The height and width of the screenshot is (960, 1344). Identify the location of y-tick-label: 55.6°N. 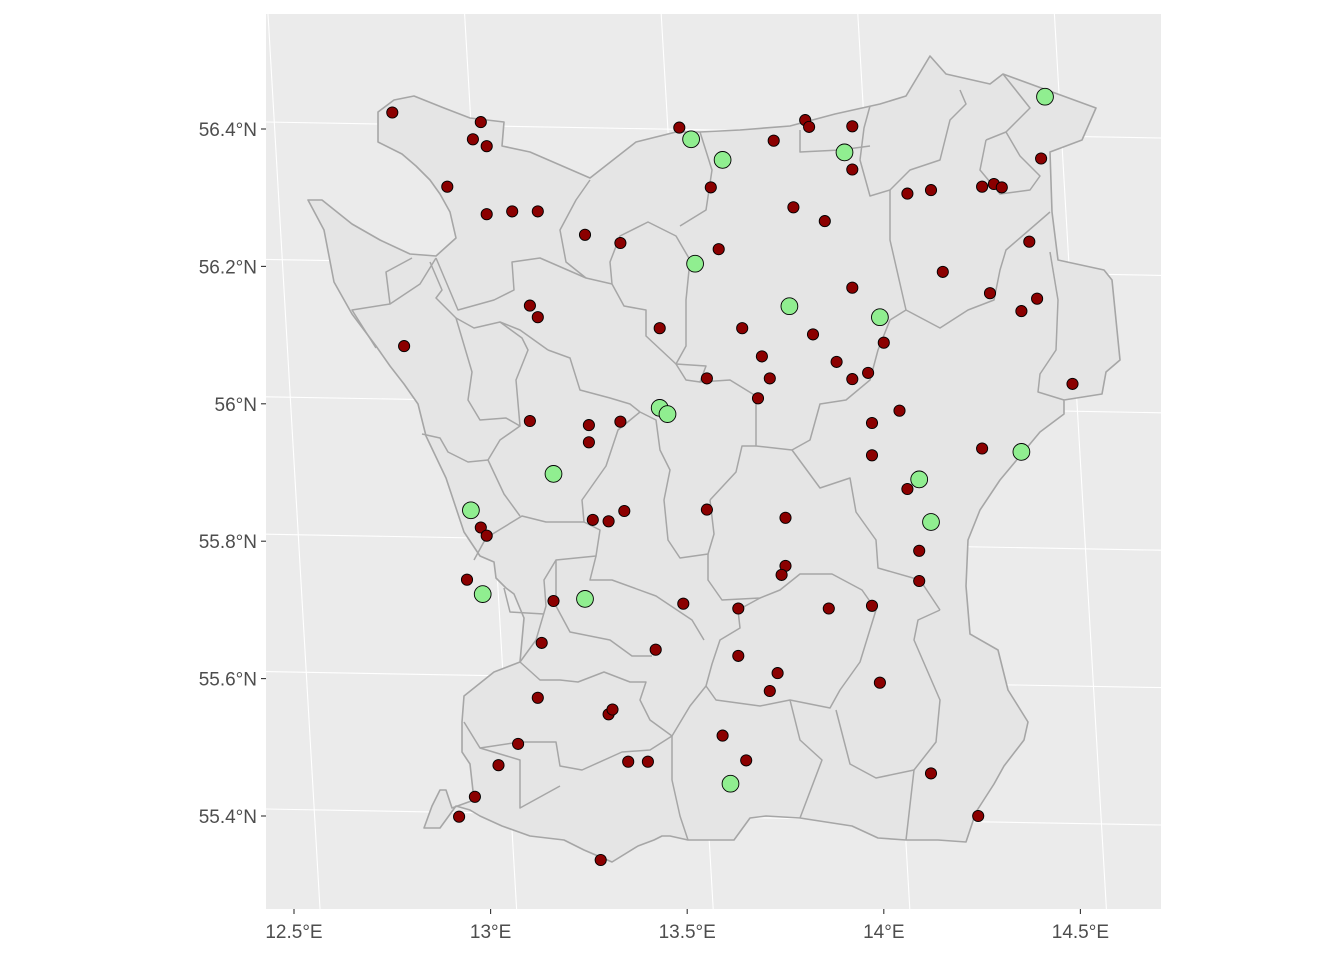
(228, 680).